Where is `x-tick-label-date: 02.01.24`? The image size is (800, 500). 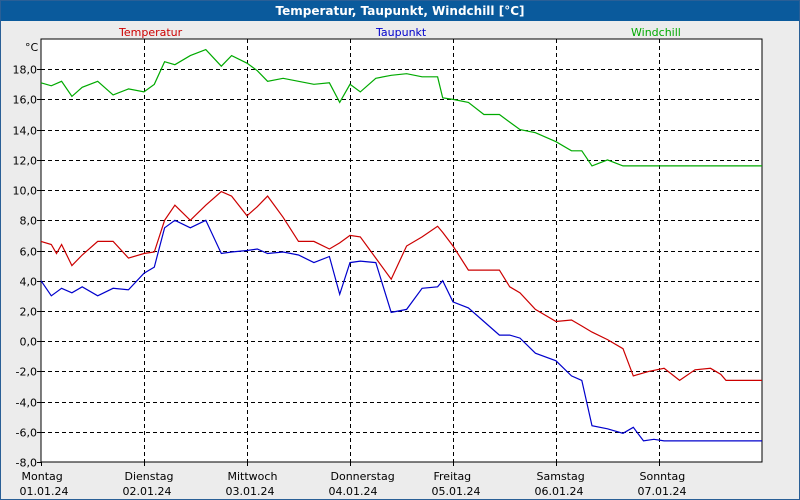
x-tick-label-date: 02.01.24 is located at coordinates (147, 491).